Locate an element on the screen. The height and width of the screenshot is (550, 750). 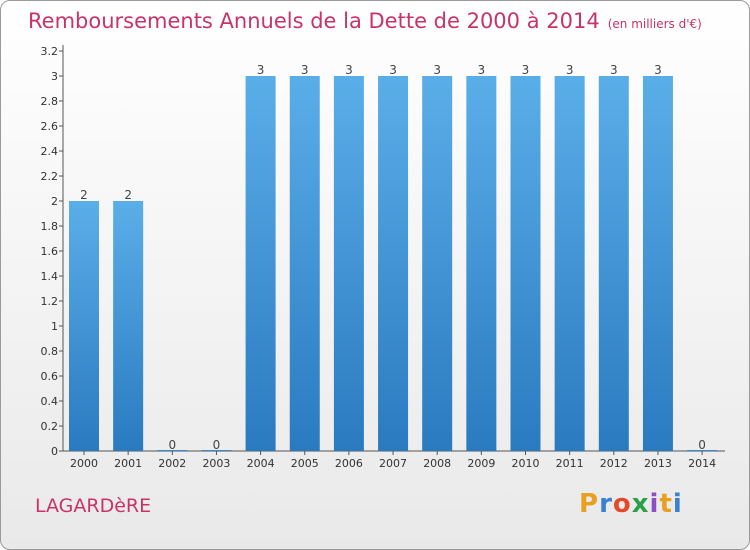
x-tick-label: 2014 is located at coordinates (702, 463).